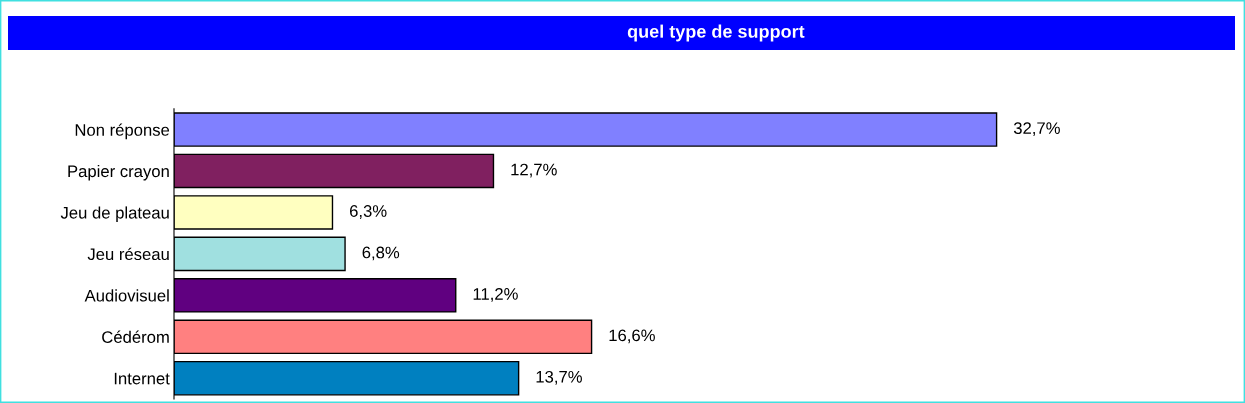 The image size is (1245, 403). I want to click on y-tick-label: Papier crayon, so click(118, 172).